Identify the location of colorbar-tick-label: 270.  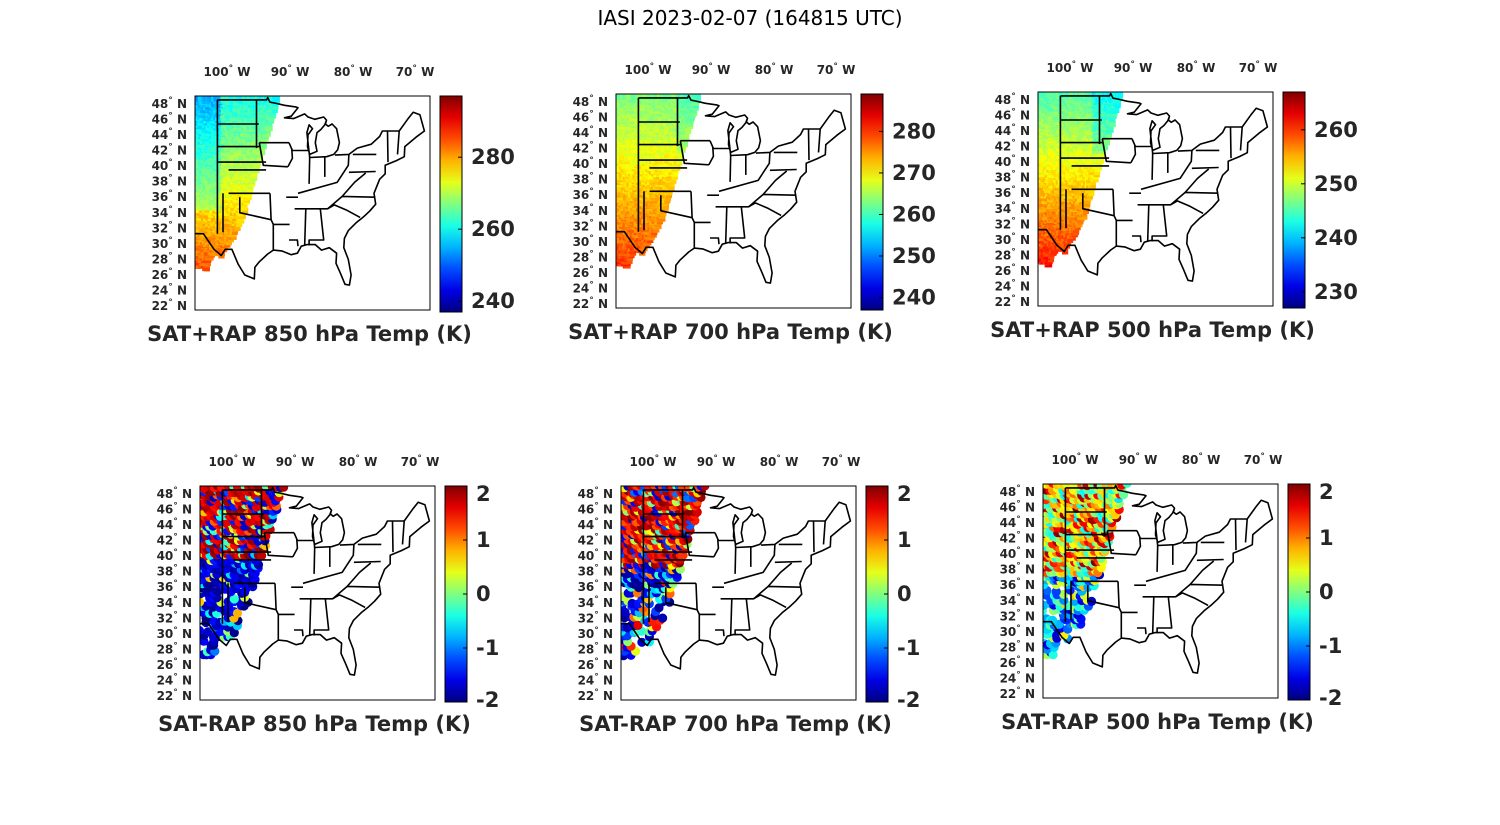
(914, 173).